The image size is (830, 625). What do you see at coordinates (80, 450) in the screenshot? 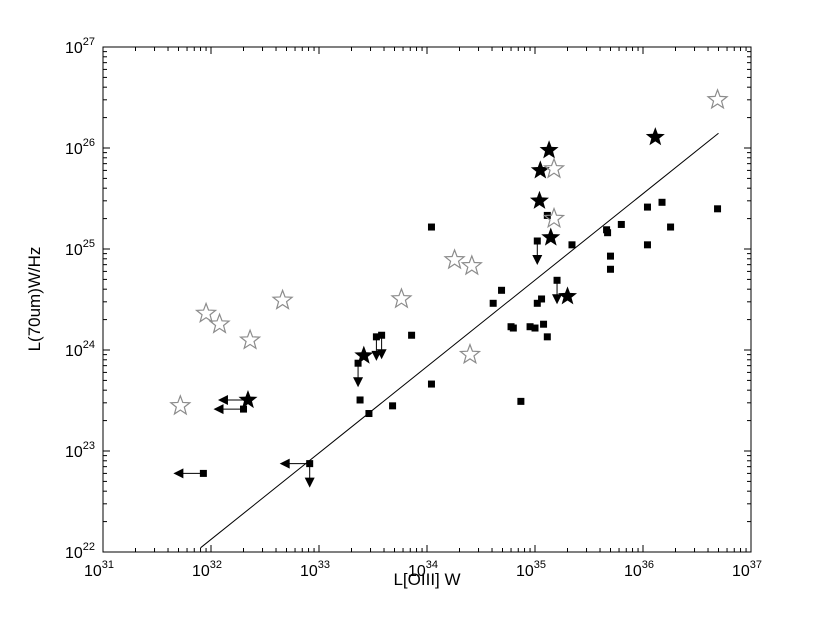
I see `y-tick-label: 1023` at bounding box center [80, 450].